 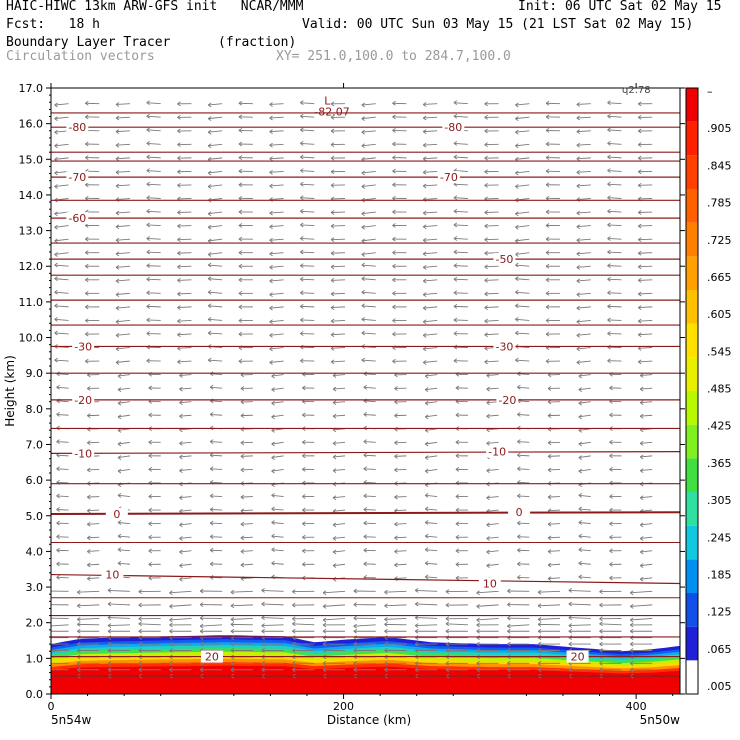 What do you see at coordinates (719, 203) in the screenshot?
I see `colorbar-label: .785` at bounding box center [719, 203].